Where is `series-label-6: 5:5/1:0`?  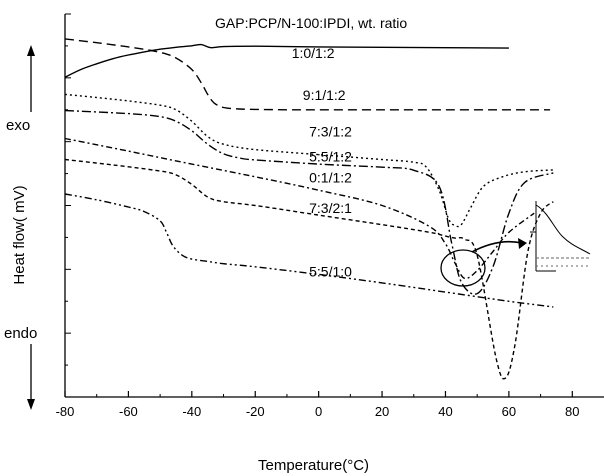
series-label-6: 5:5/1:0 is located at coordinates (330, 271).